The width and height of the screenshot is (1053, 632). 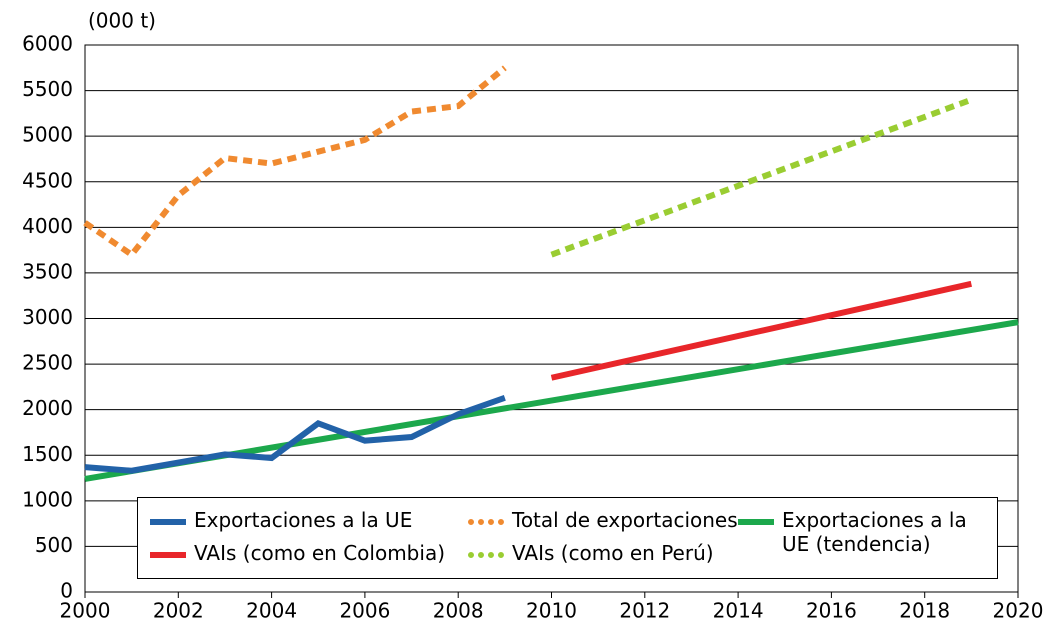 I want to click on y-tick-label: 2000, so click(x=47, y=408).